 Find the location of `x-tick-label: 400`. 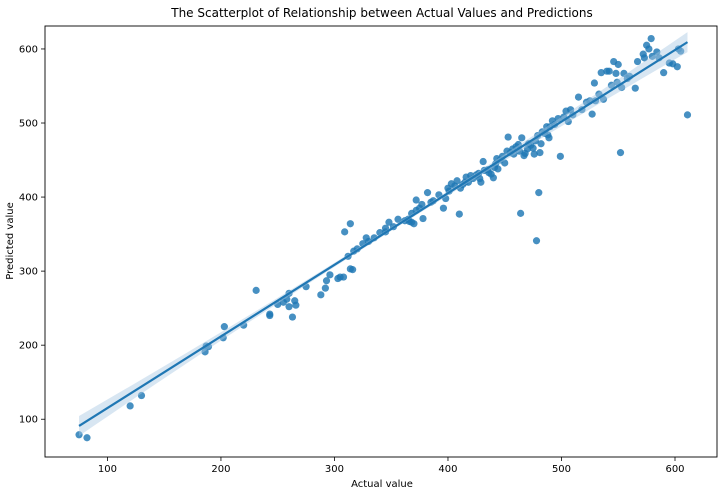

x-tick-label: 400 is located at coordinates (447, 469).